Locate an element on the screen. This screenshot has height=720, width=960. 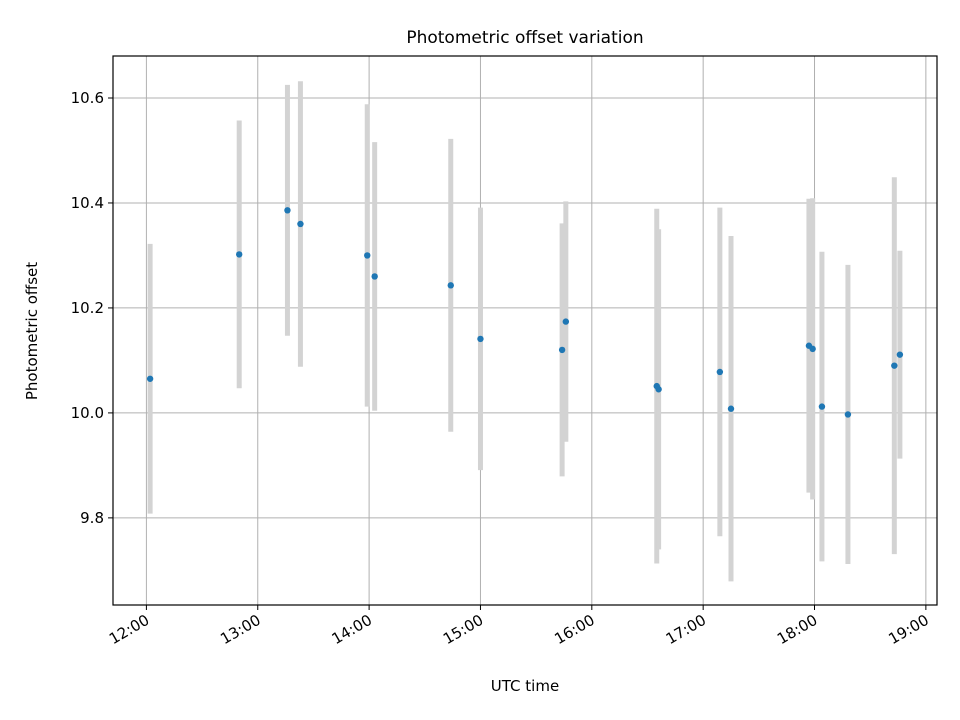
y-axis-ticks: 9.8 10.0 10.2 10.4 10.6 is located at coordinates (92, 308).